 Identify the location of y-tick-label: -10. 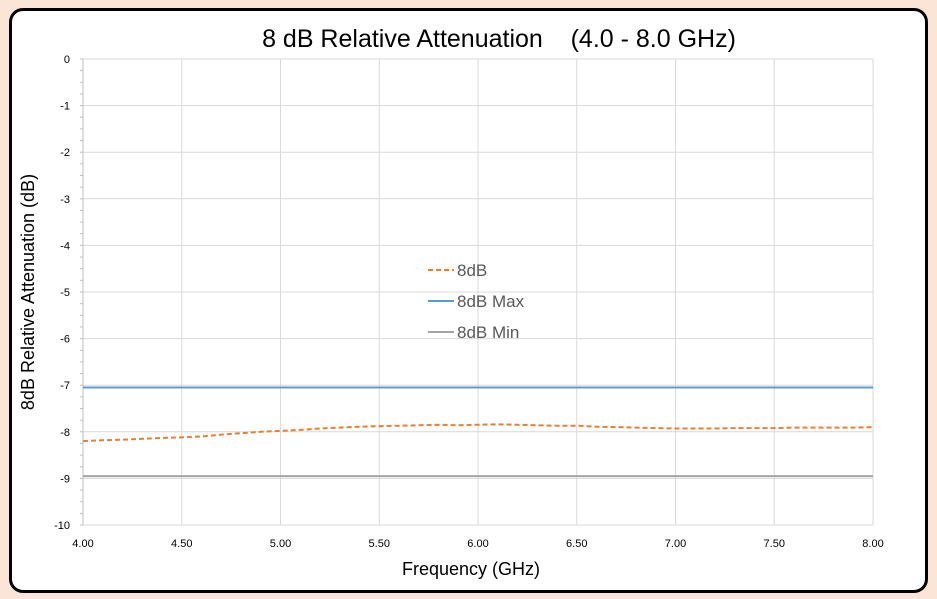
(62, 526).